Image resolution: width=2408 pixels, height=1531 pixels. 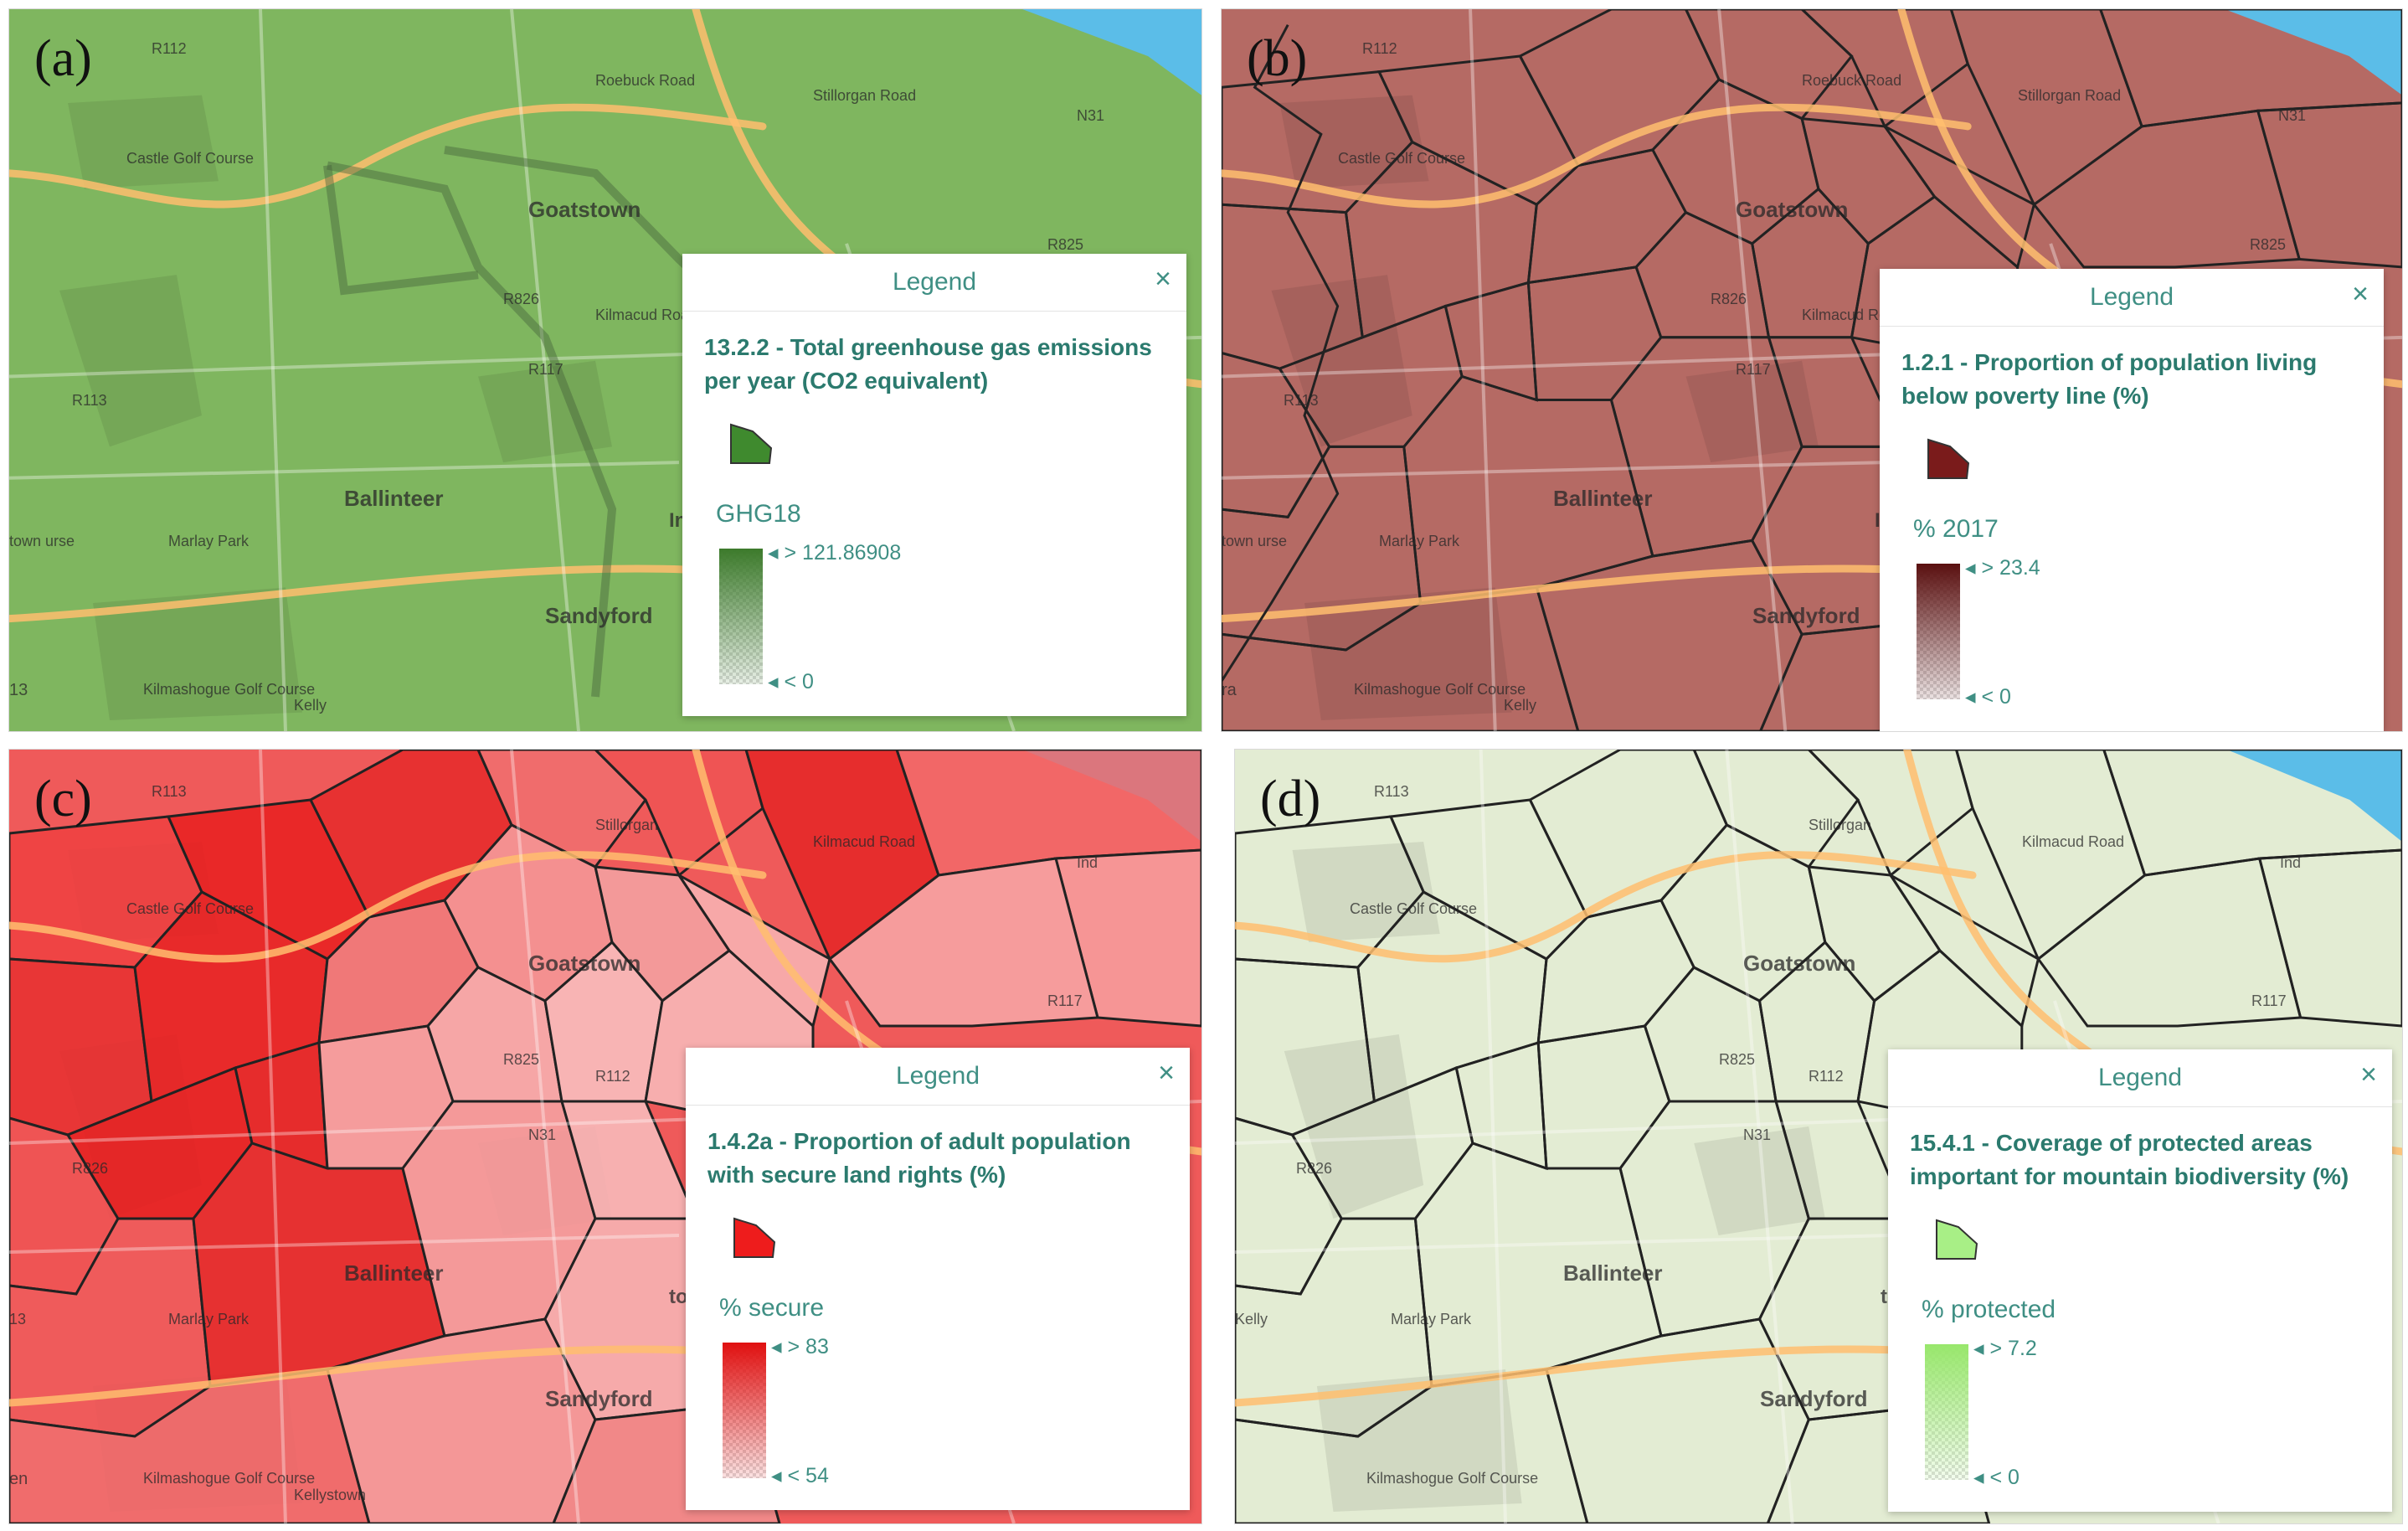 What do you see at coordinates (1281, 353) in the screenshot?
I see `boundary-outline` at bounding box center [1281, 353].